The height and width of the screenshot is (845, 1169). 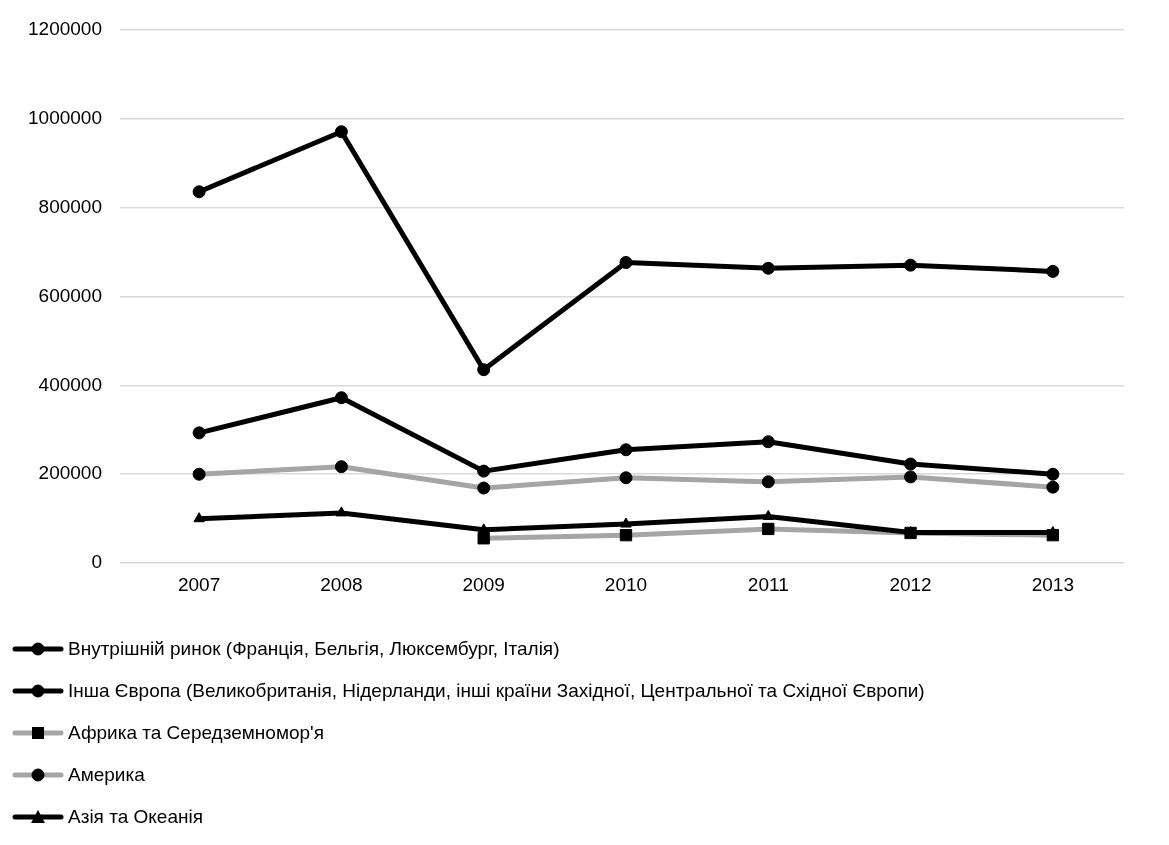 What do you see at coordinates (70, 206) in the screenshot?
I see `y-tick-label: 800000` at bounding box center [70, 206].